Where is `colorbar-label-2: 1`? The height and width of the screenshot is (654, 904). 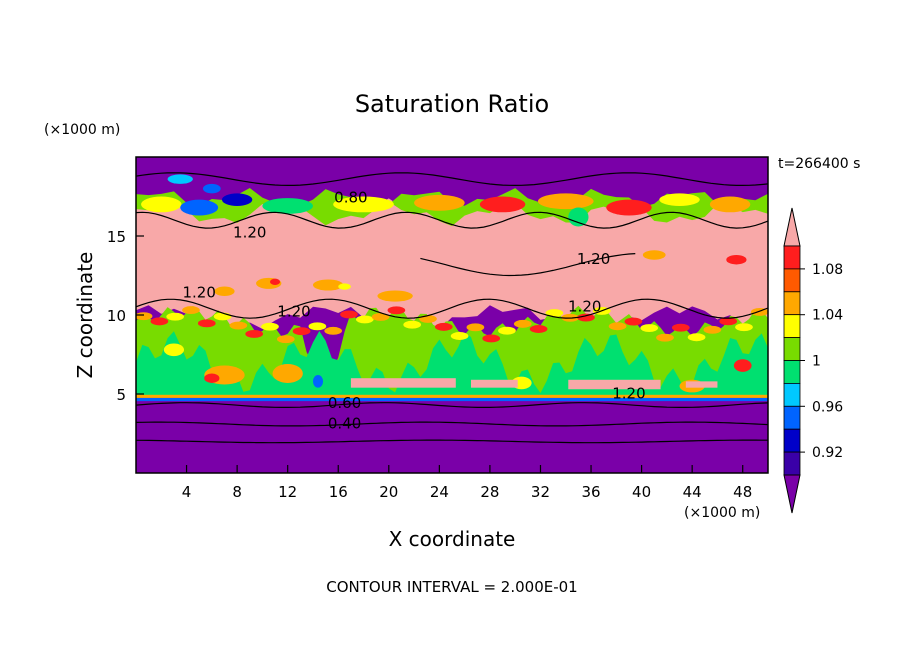 colorbar-label-2: 1 is located at coordinates (816, 362).